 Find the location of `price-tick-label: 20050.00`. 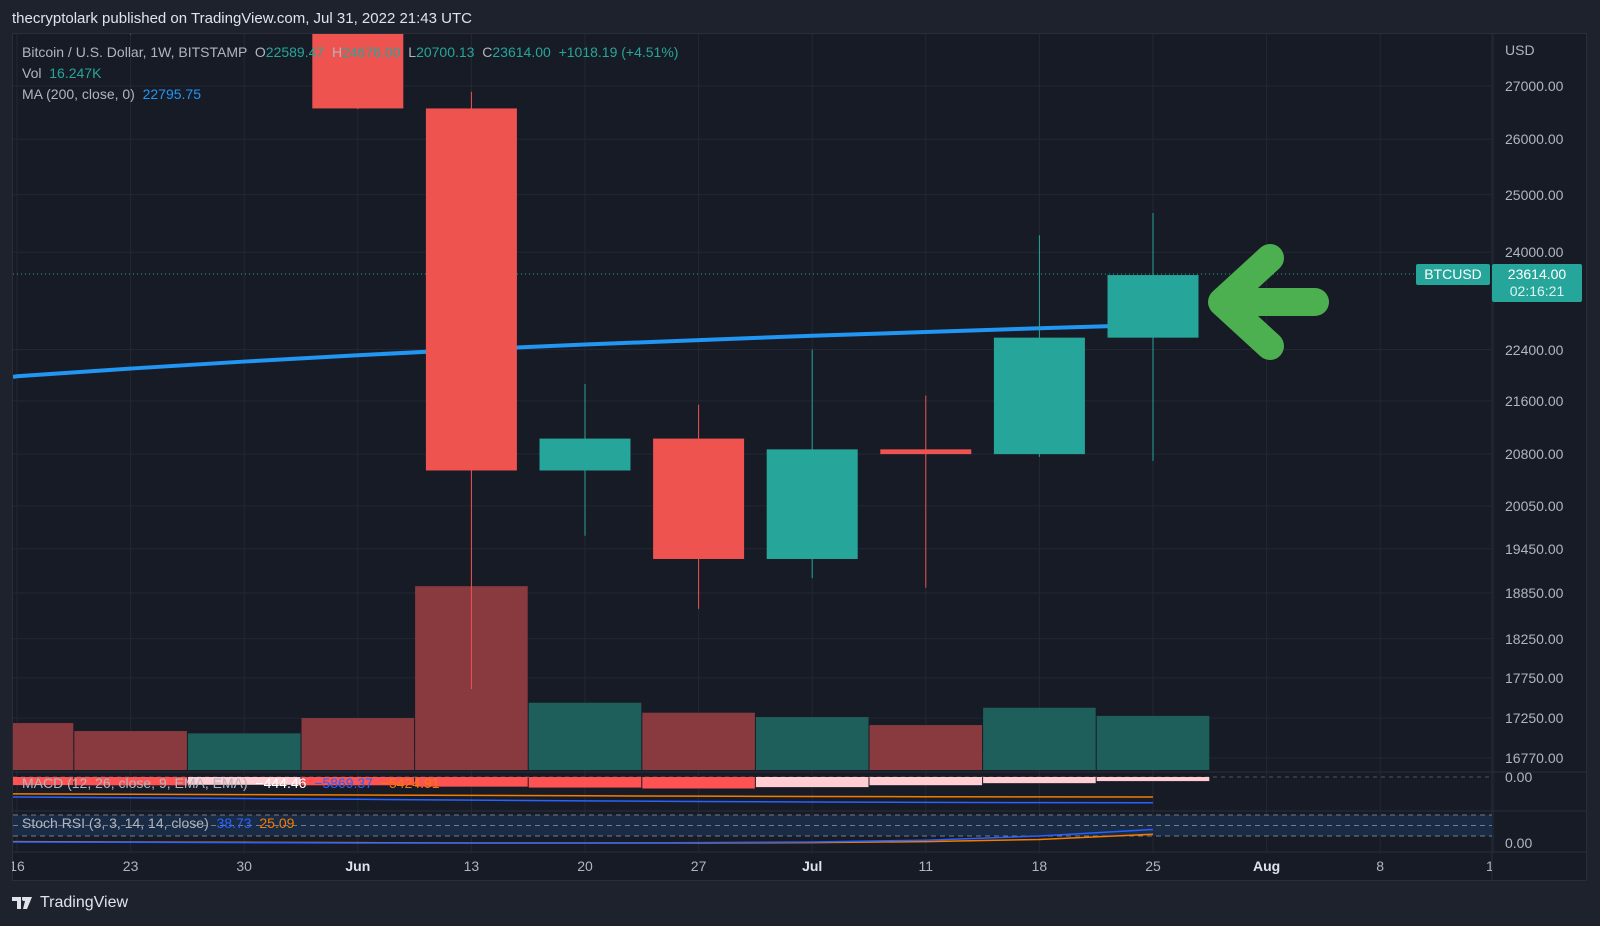

price-tick-label: 20050.00 is located at coordinates (1534, 505).